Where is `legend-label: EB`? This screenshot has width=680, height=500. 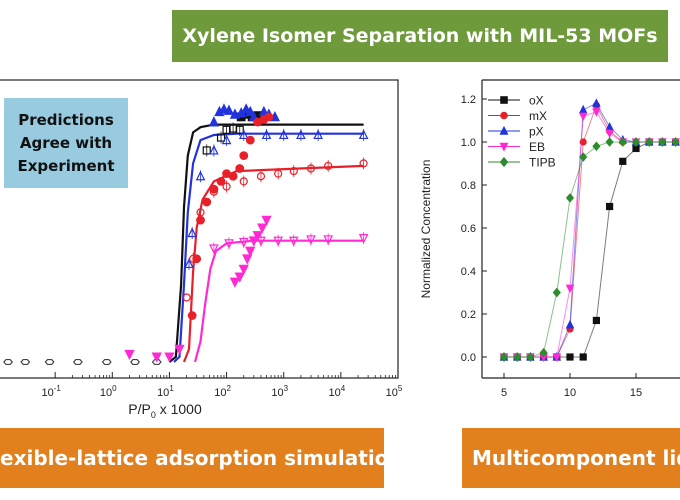 legend-label: EB is located at coordinates (537, 147).